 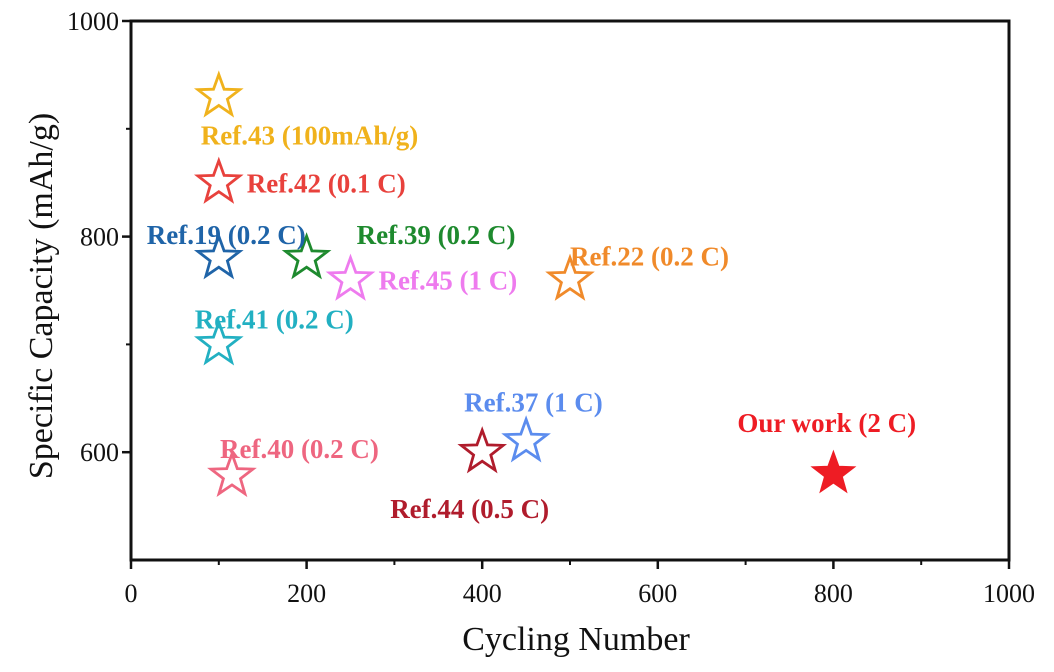 What do you see at coordinates (274, 319) in the screenshot?
I see `point-label: Ref.41 (0.2 C)` at bounding box center [274, 319].